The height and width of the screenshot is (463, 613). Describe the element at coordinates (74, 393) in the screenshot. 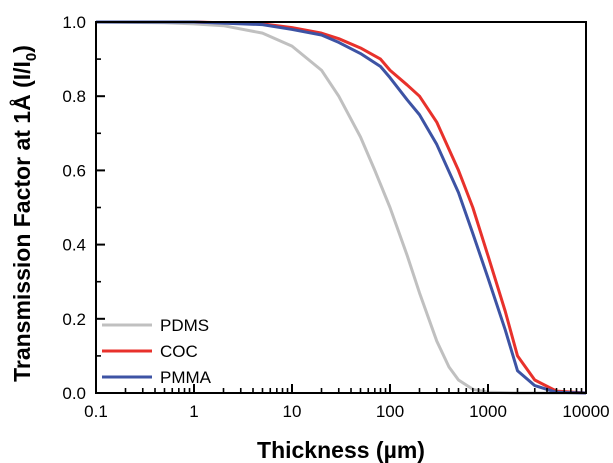

I see `y-tick-label: 0.0` at that location.